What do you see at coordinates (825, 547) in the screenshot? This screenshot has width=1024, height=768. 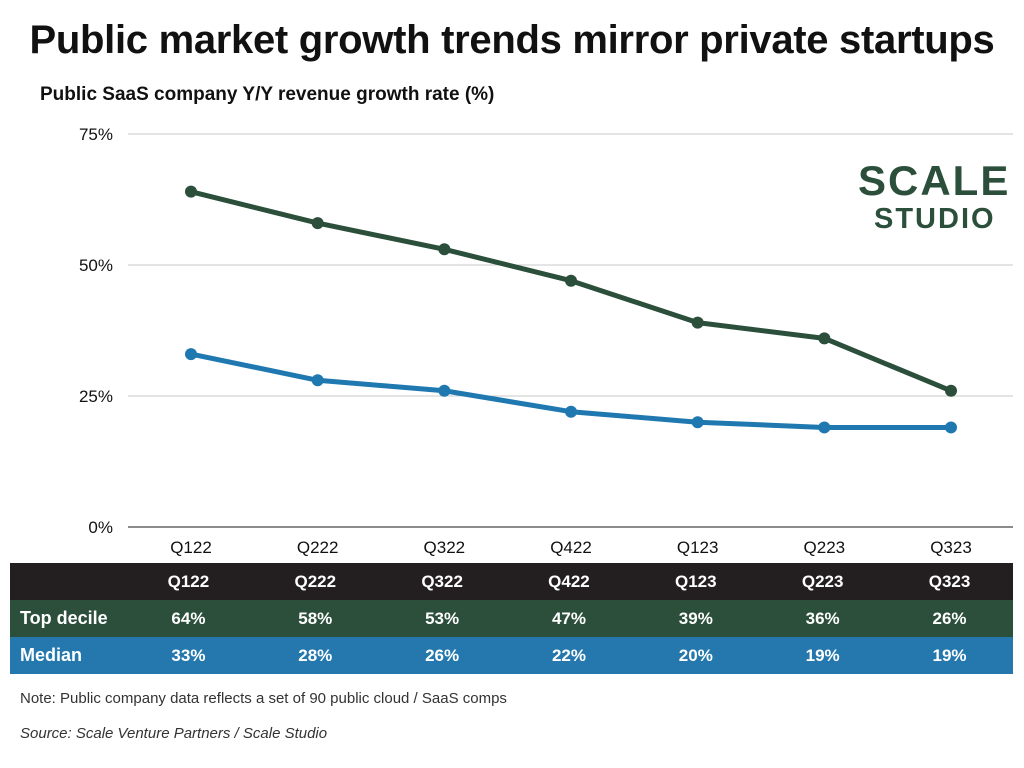 I see `x-tick-label: Q223` at bounding box center [825, 547].